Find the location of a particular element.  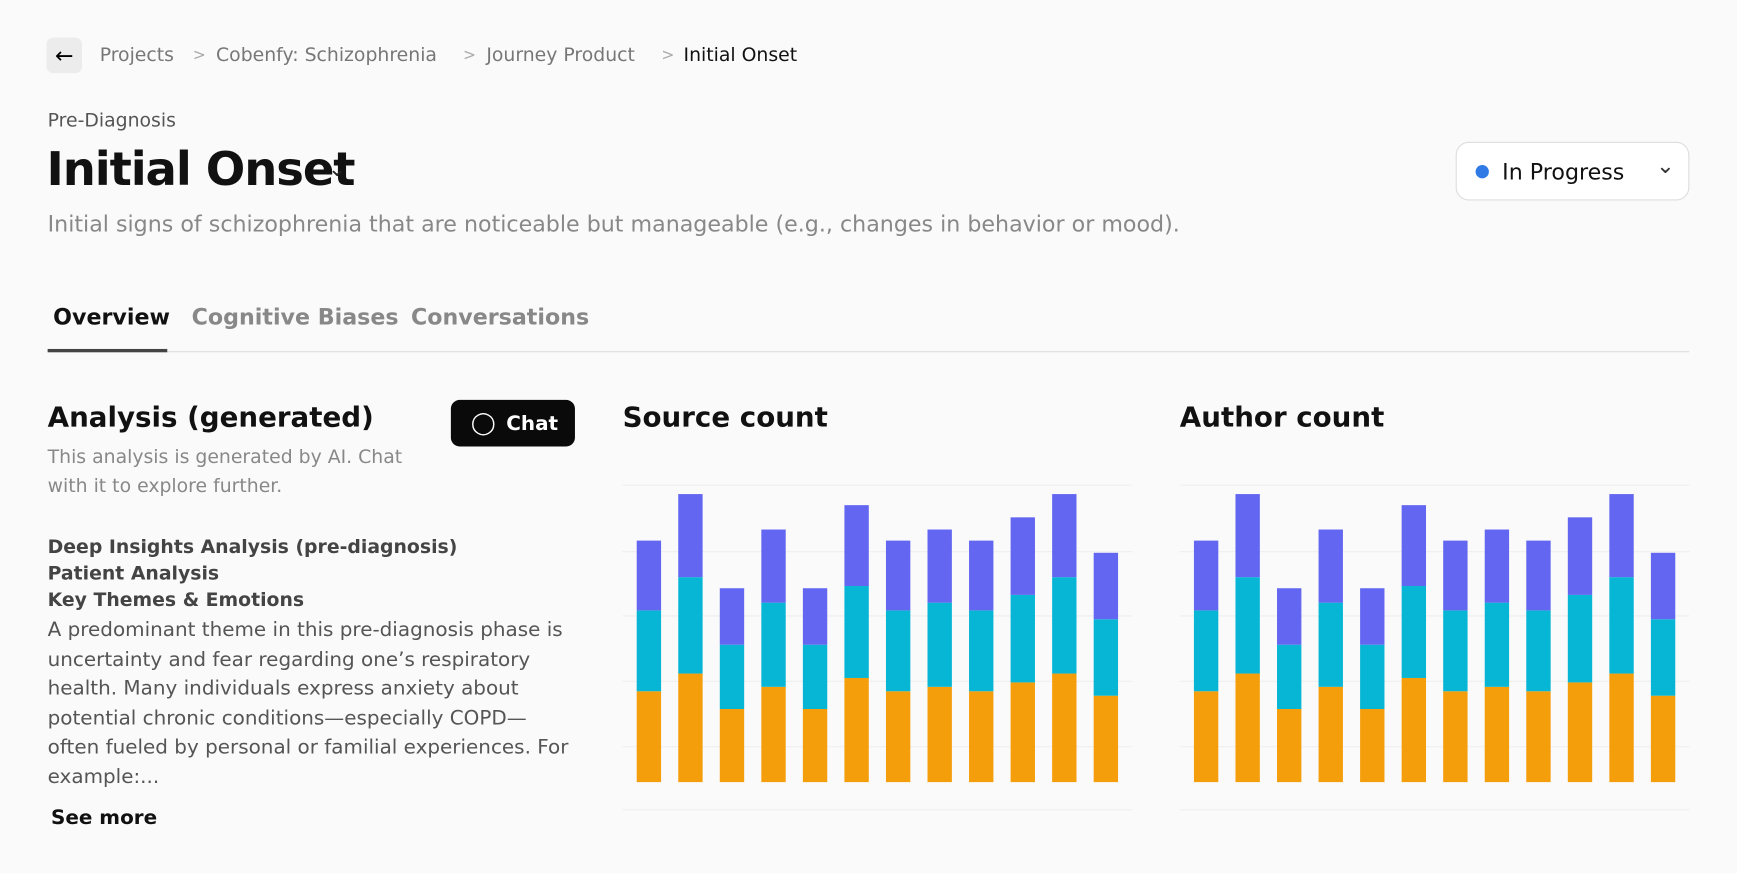

breadcrumb: Projects is located at coordinates (136, 55).